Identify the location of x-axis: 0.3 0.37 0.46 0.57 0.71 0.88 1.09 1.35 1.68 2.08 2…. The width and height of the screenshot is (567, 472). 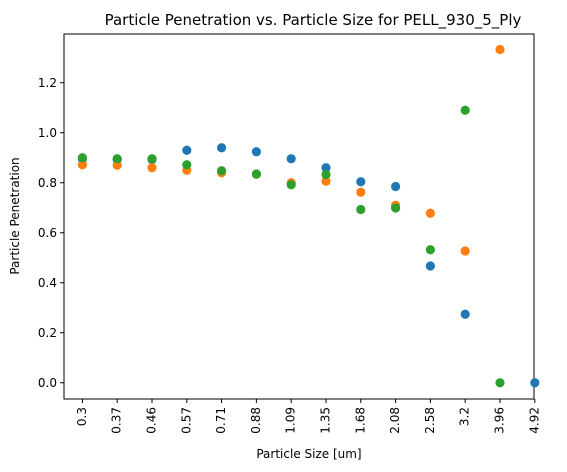
(308, 416).